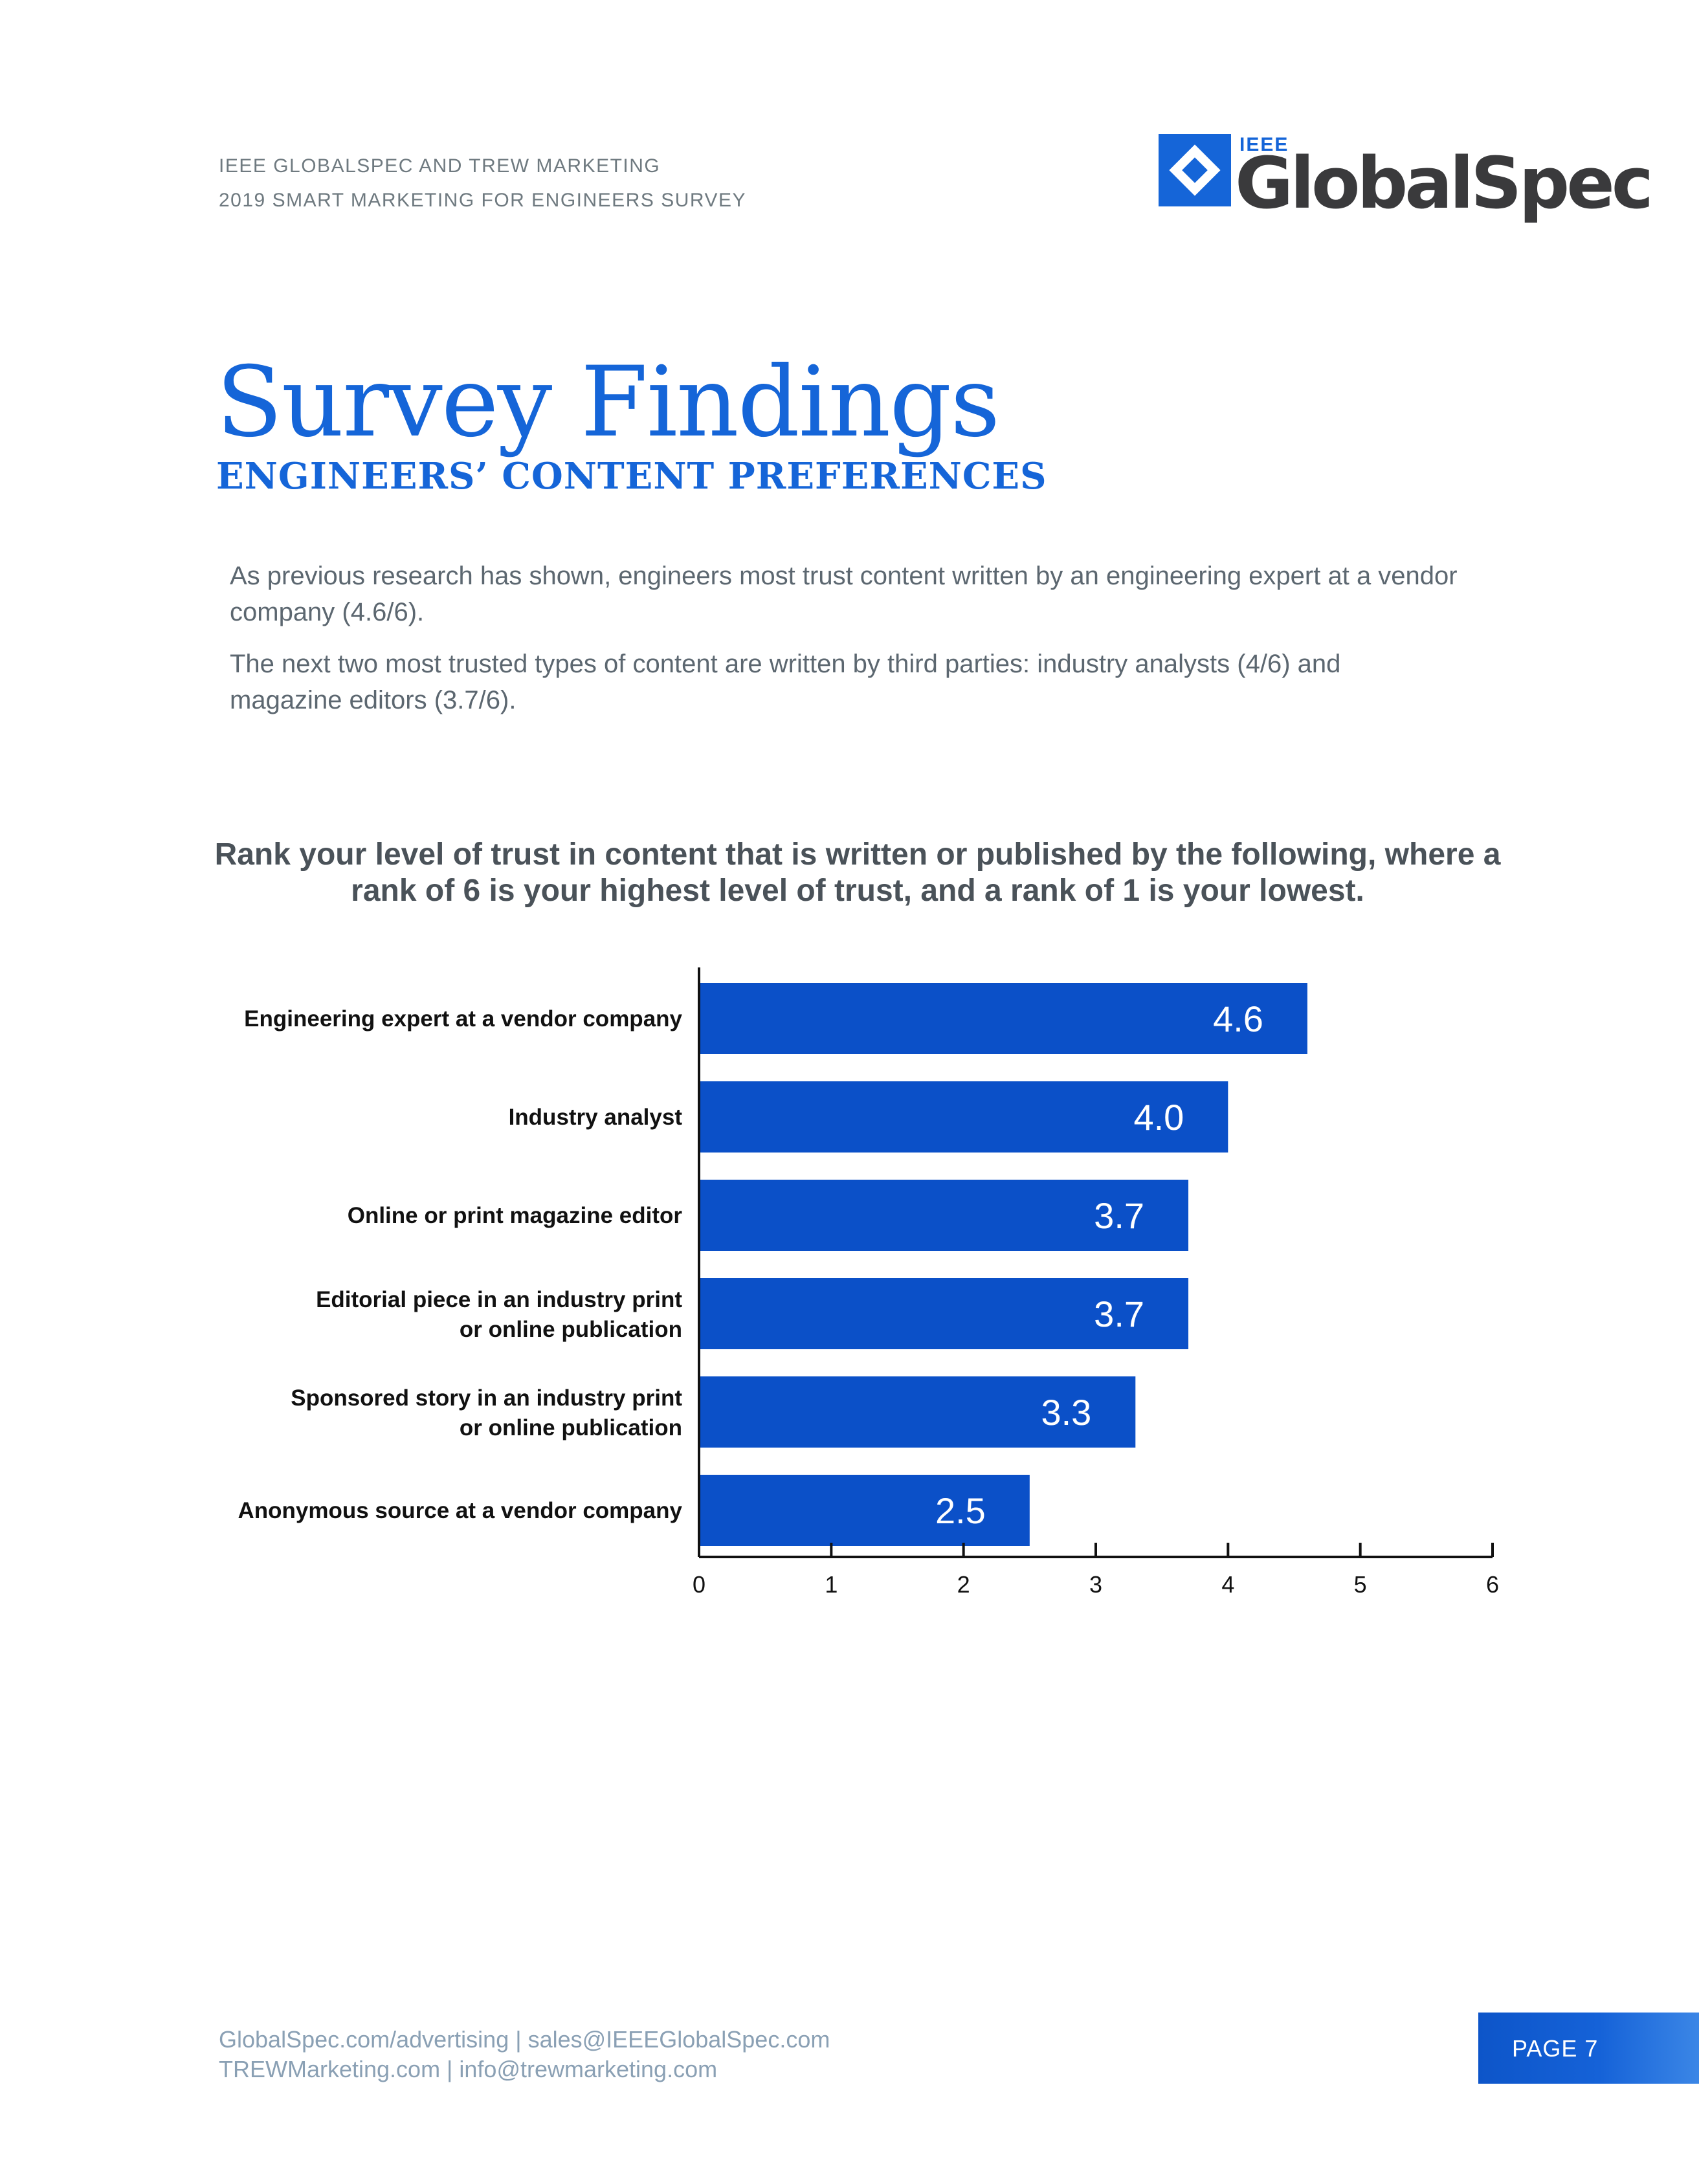 This screenshot has height=2184, width=1699. What do you see at coordinates (1227, 1584) in the screenshot?
I see `x-tick-label-4: 4` at bounding box center [1227, 1584].